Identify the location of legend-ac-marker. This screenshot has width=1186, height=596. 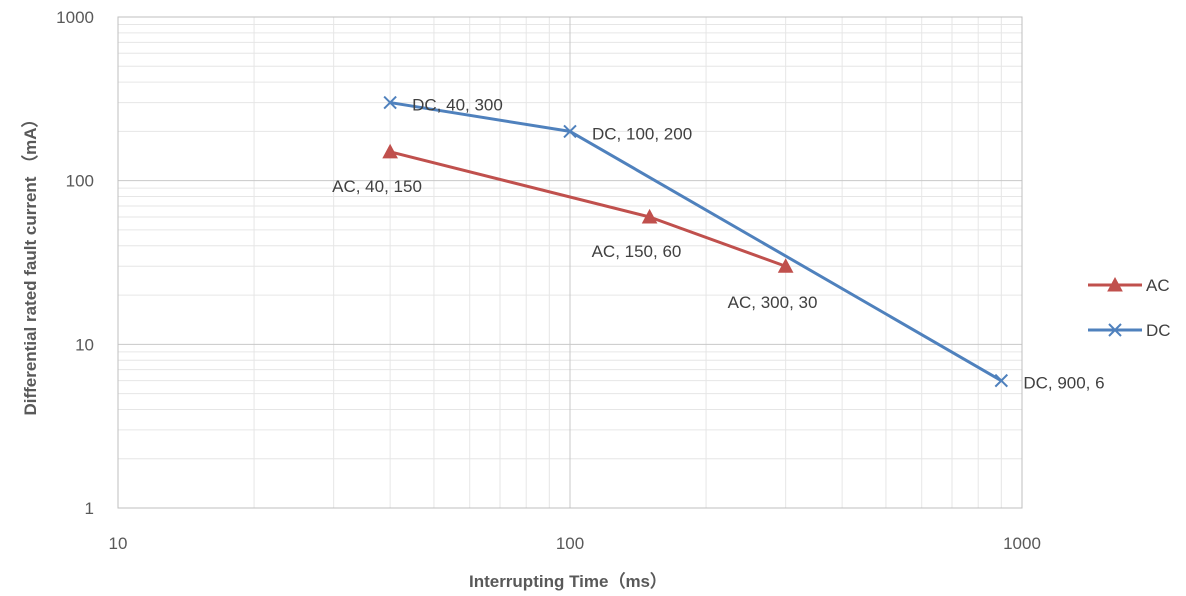
(1115, 284).